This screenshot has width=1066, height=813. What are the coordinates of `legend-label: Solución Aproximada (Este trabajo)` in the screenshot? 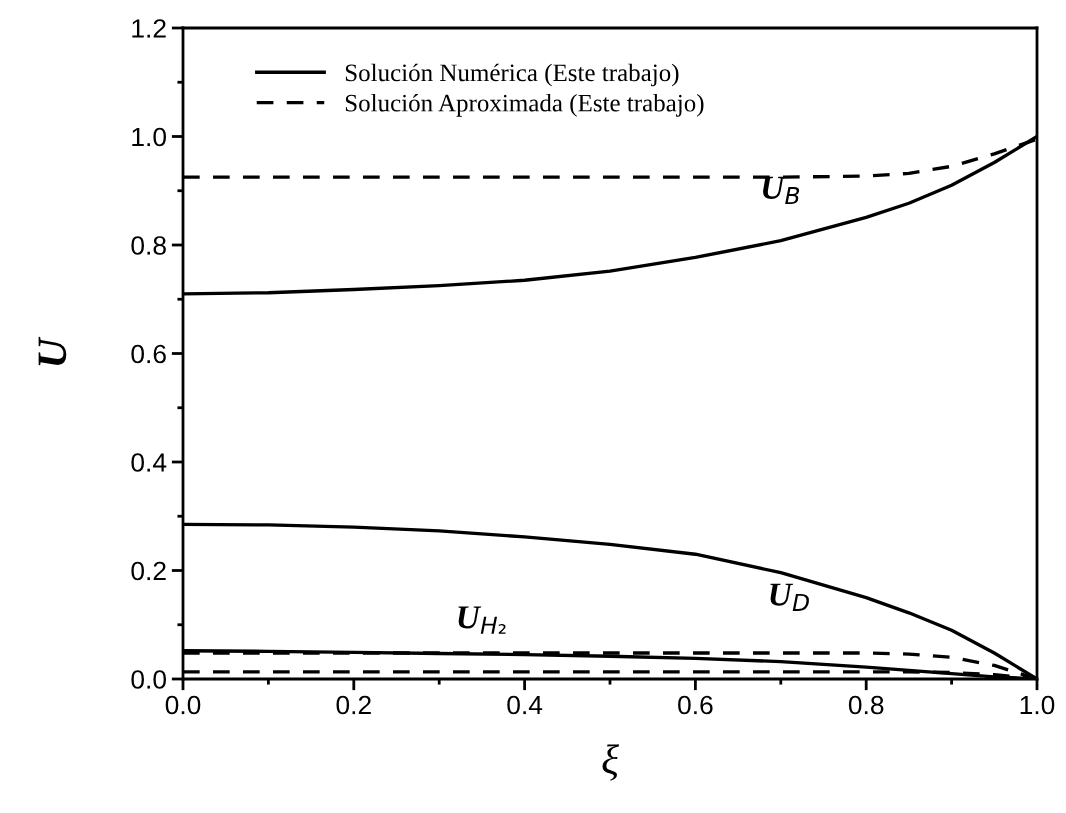 It's located at (524, 105).